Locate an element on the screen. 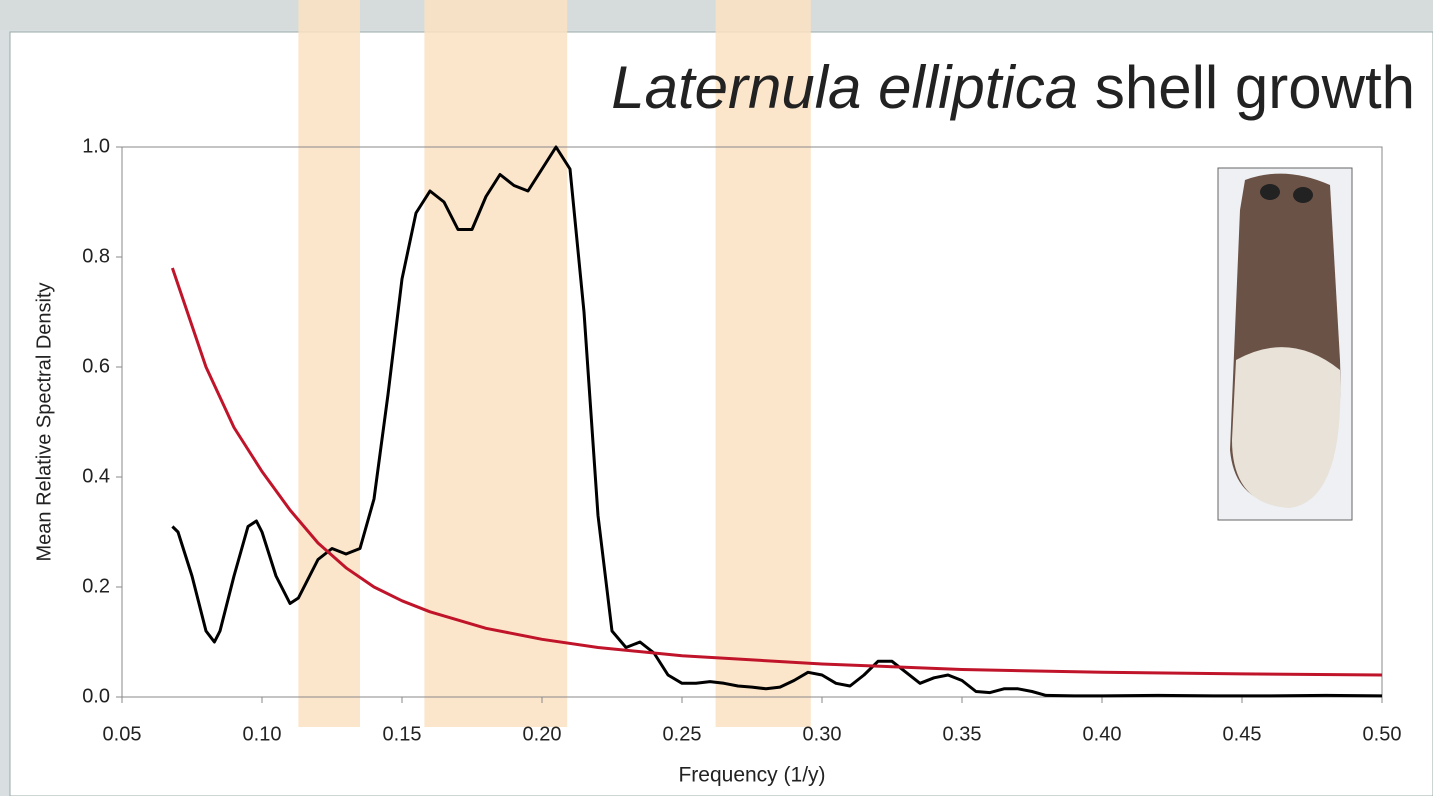 The width and height of the screenshot is (1433, 796). chart-title: Laternula elliptica shell growth is located at coordinates (1013, 87).